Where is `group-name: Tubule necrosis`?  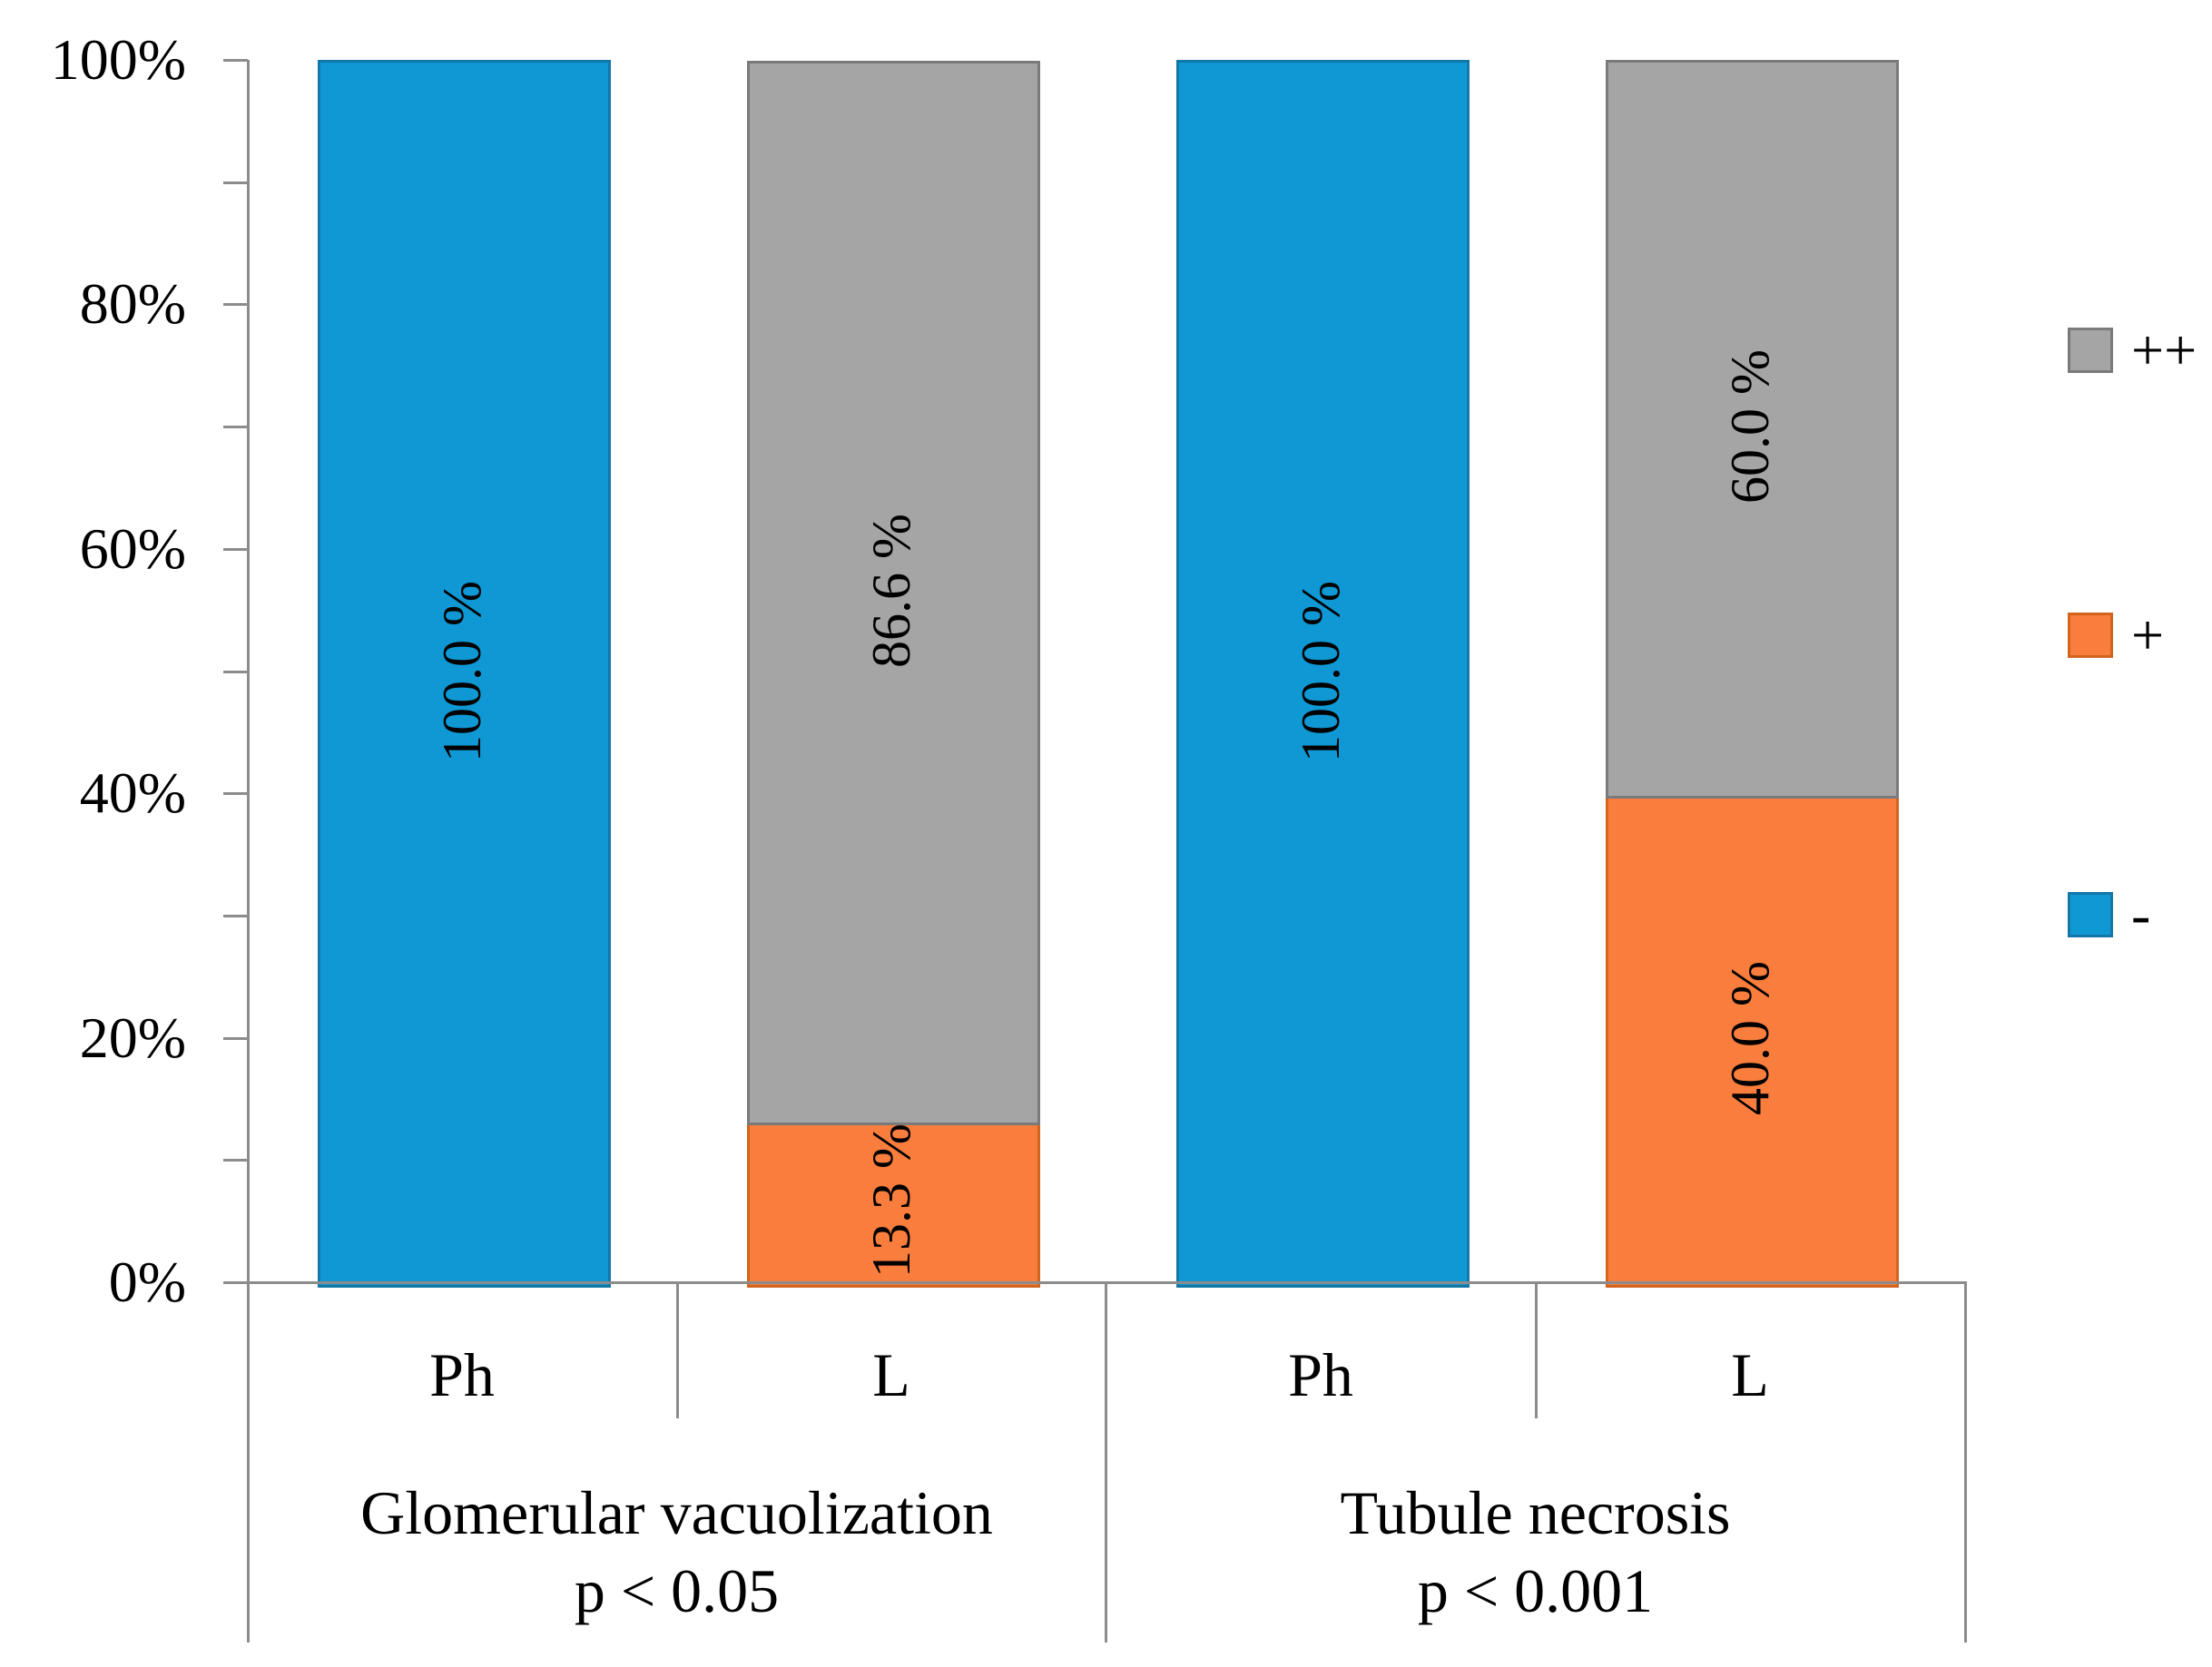 group-name: Tubule necrosis is located at coordinates (1535, 1512).